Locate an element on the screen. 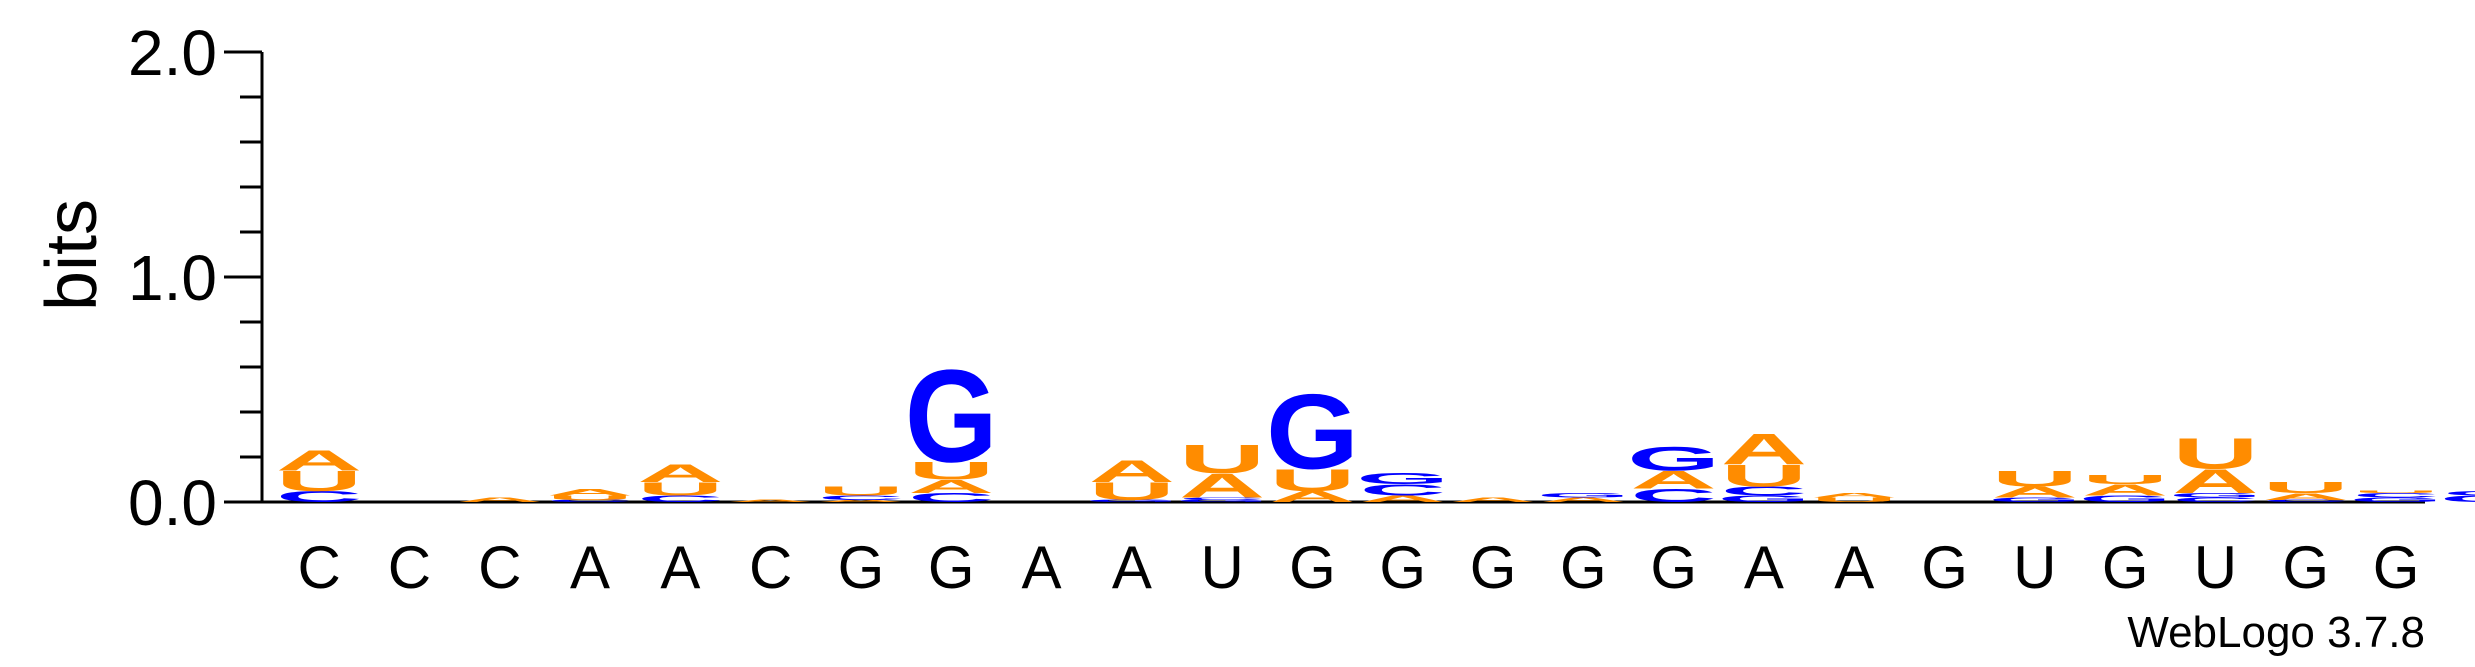  y-tick-label: 0.0 is located at coordinates (172, 503).